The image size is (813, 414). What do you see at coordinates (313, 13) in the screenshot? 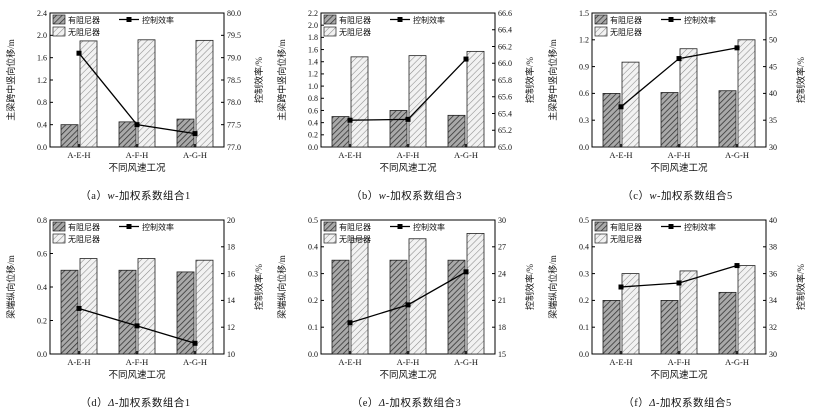
I see `y-left-tick-label: 2.2` at bounding box center [313, 13].